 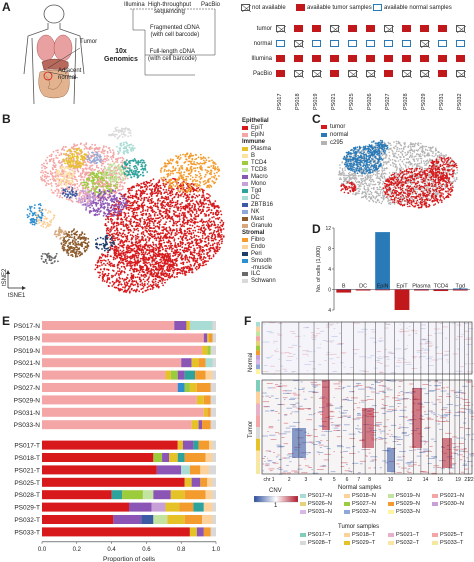 What do you see at coordinates (27, 483) in the screenshot?
I see `row-label: PS025-T` at bounding box center [27, 483].